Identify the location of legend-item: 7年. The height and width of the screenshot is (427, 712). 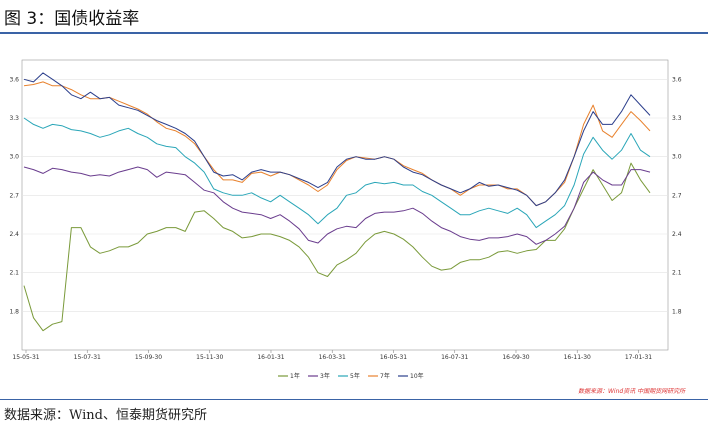
(385, 376).